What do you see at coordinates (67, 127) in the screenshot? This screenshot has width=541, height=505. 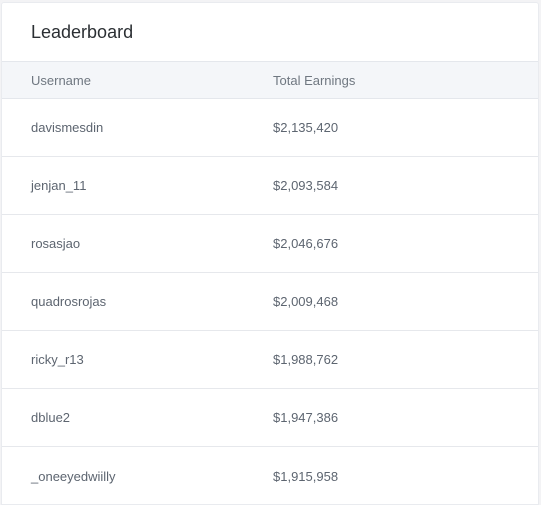 I see `username-cell: davismesdin` at bounding box center [67, 127].